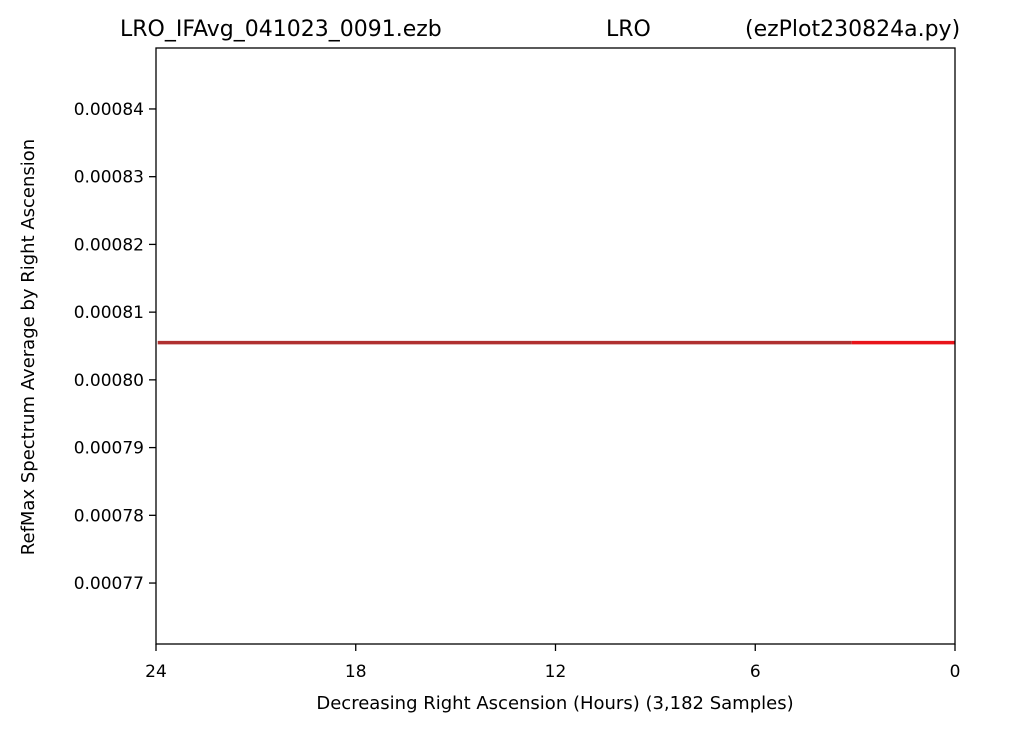 The height and width of the screenshot is (736, 1024). Describe the element at coordinates (281, 29) in the screenshot. I see `title-filename: LRO_IFAvg_041023_0091.ezb` at that location.